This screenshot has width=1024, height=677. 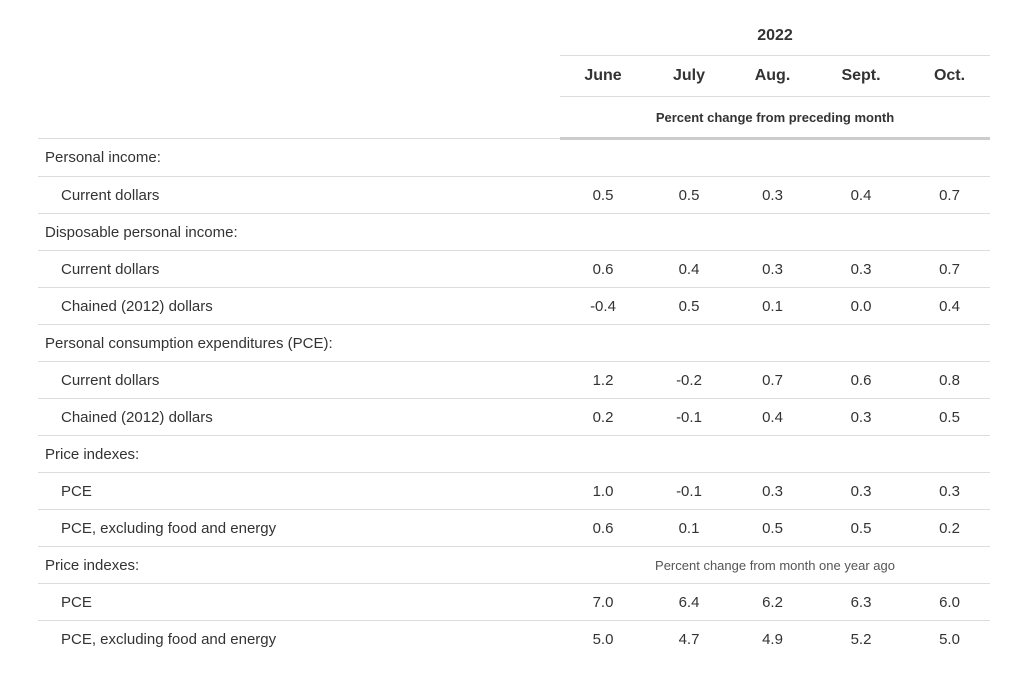 I want to click on value-cell: 5.2, so click(x=861, y=638).